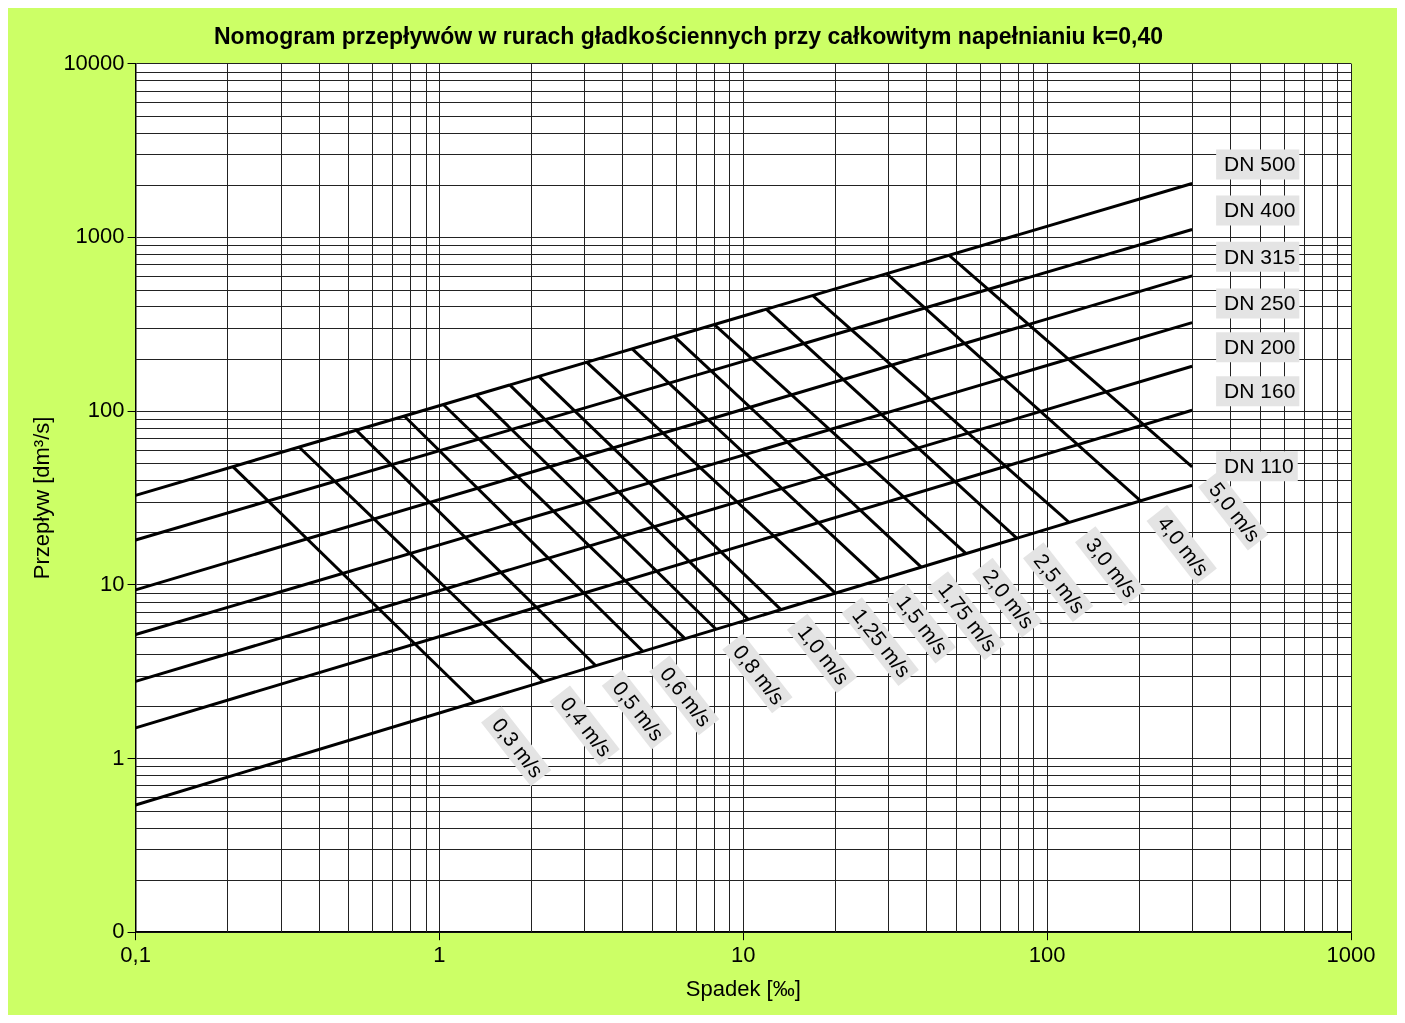 Image resolution: width=1405 pixels, height=1023 pixels. I want to click on series-label: DN 315, so click(1260, 256).